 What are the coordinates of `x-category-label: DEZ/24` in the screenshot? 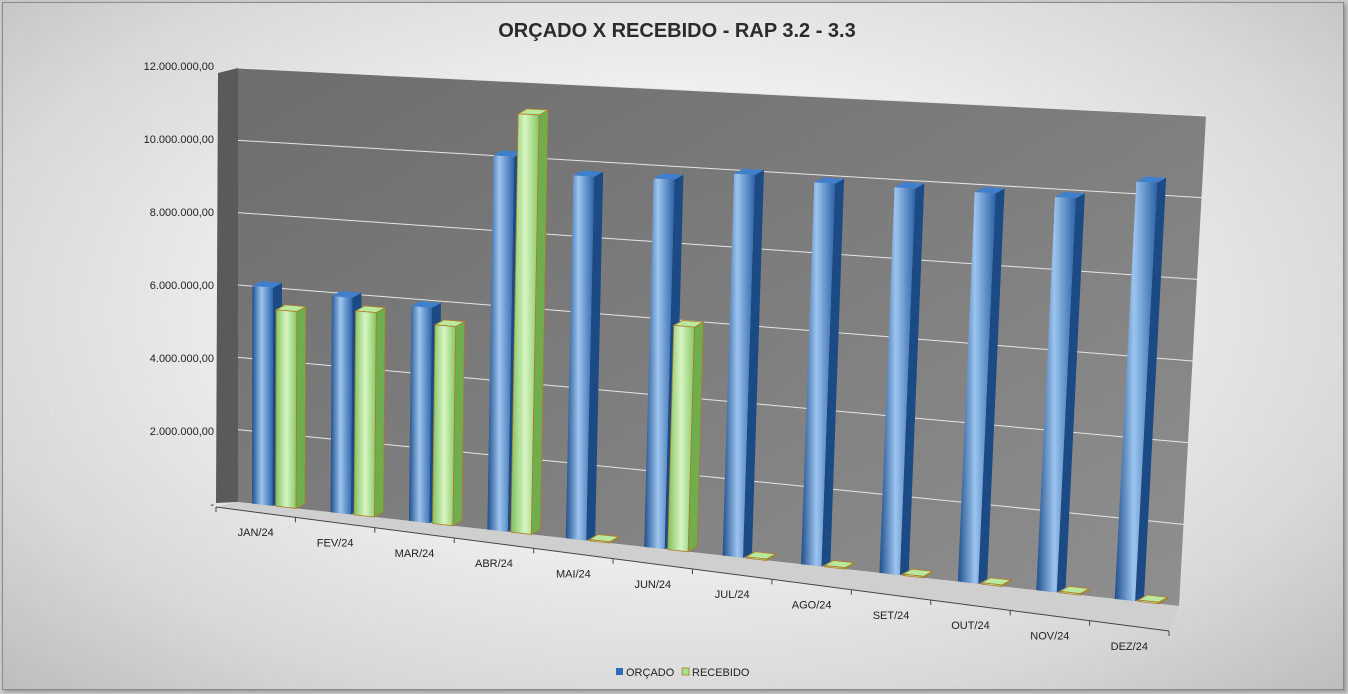 It's located at (1129, 647).